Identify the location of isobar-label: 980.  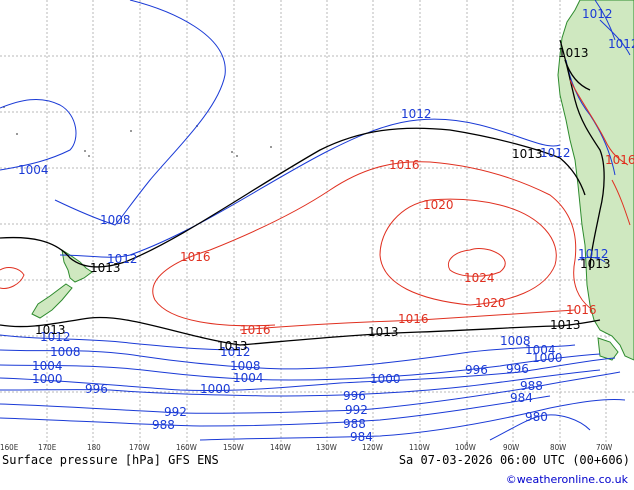
(536, 417).